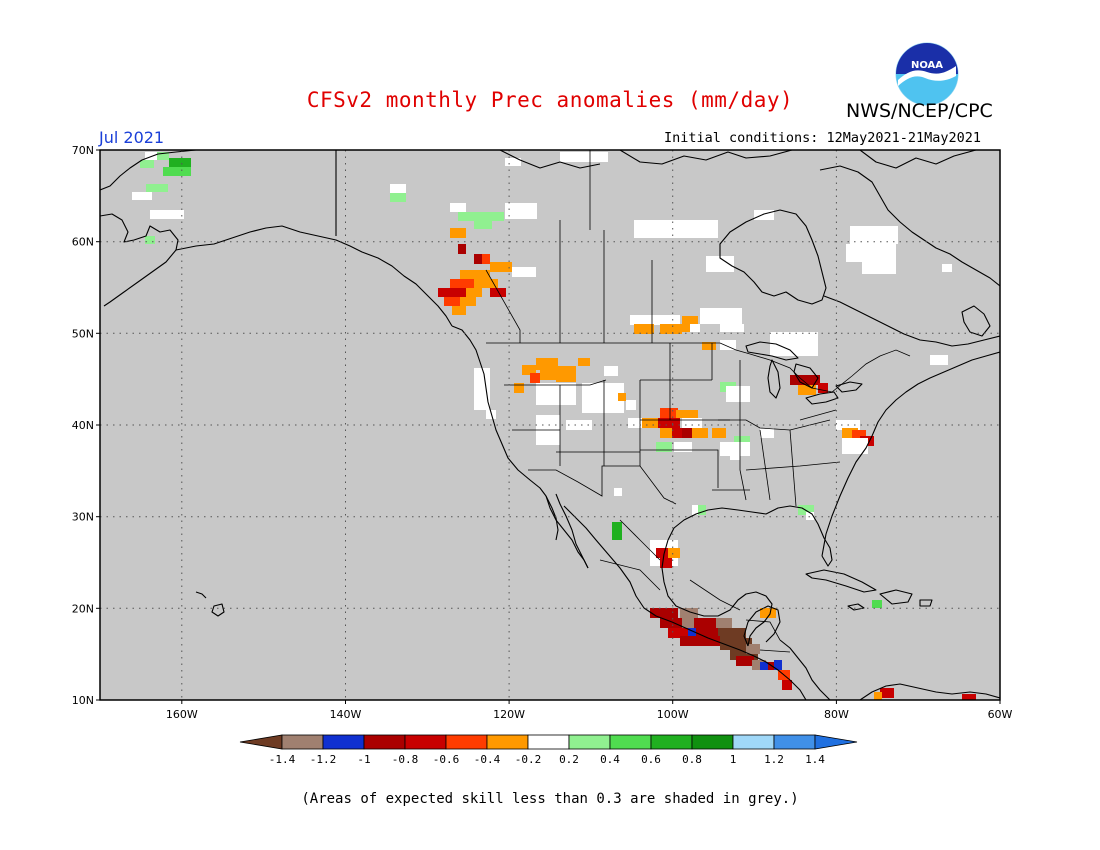 This screenshot has height=850, width=1100. I want to click on colorbar-tick-label: 0.6, so click(651, 759).